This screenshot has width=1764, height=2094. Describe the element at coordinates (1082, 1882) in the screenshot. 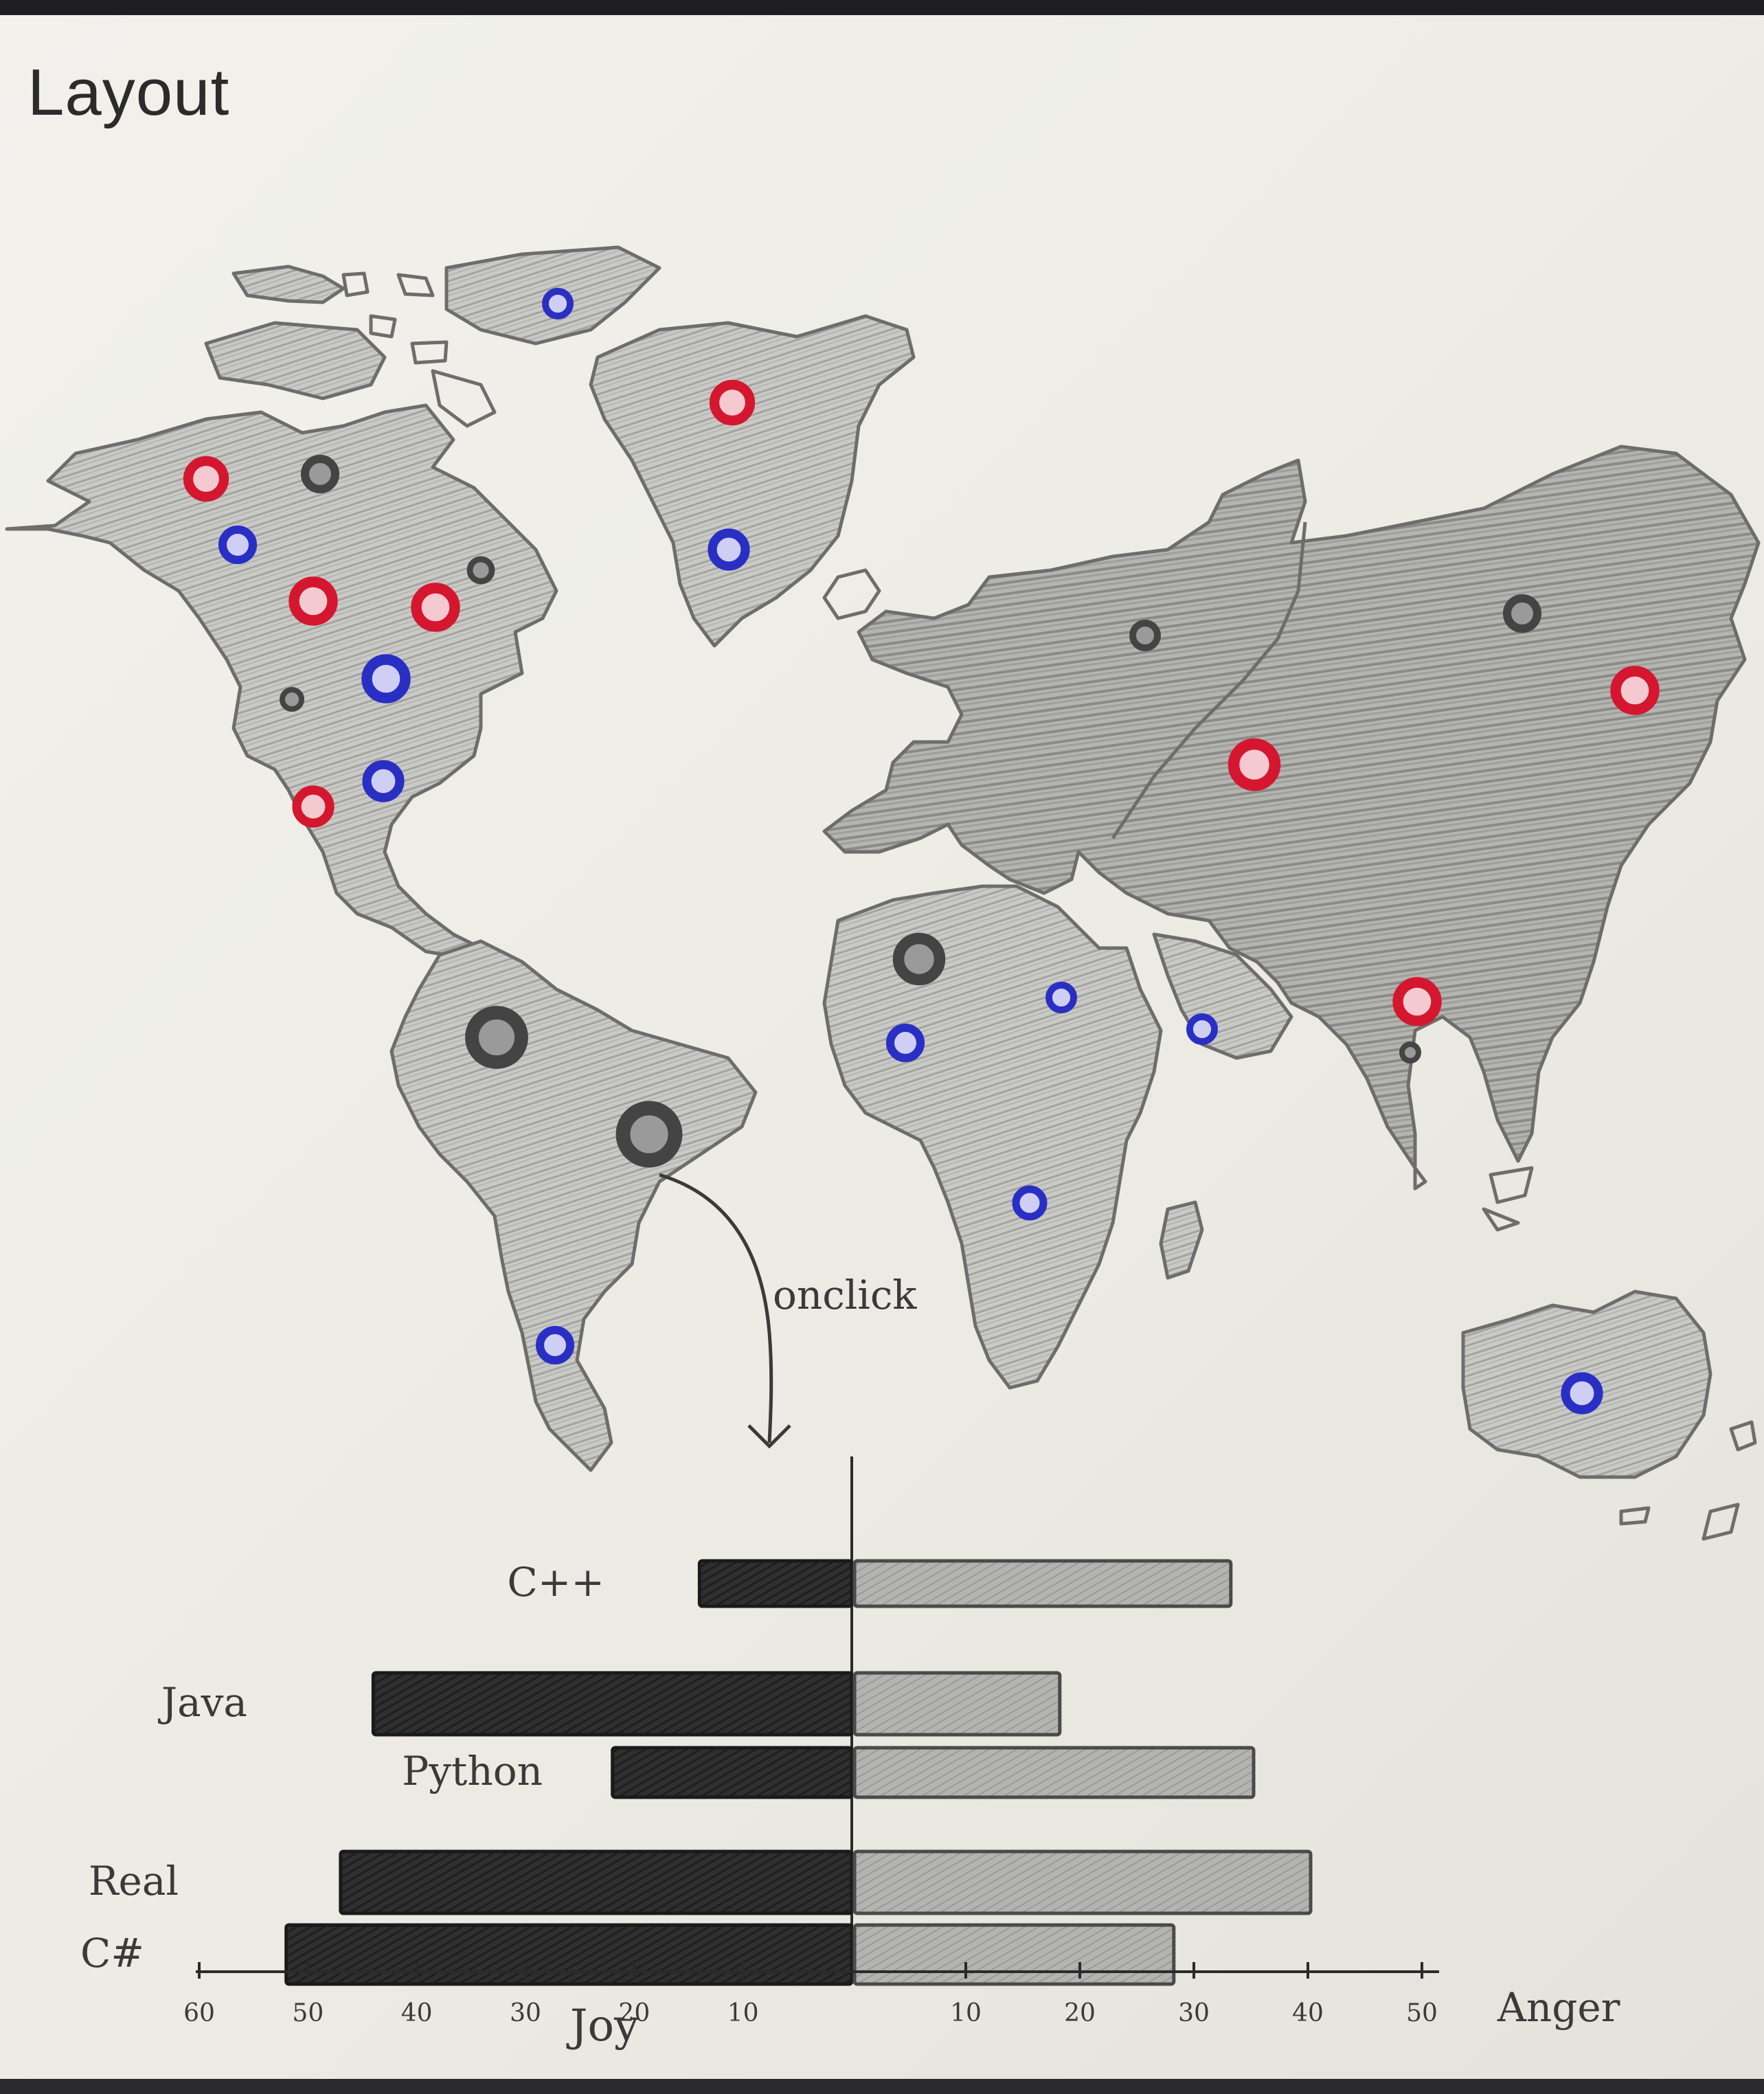

I see `anger-bar-real` at that location.